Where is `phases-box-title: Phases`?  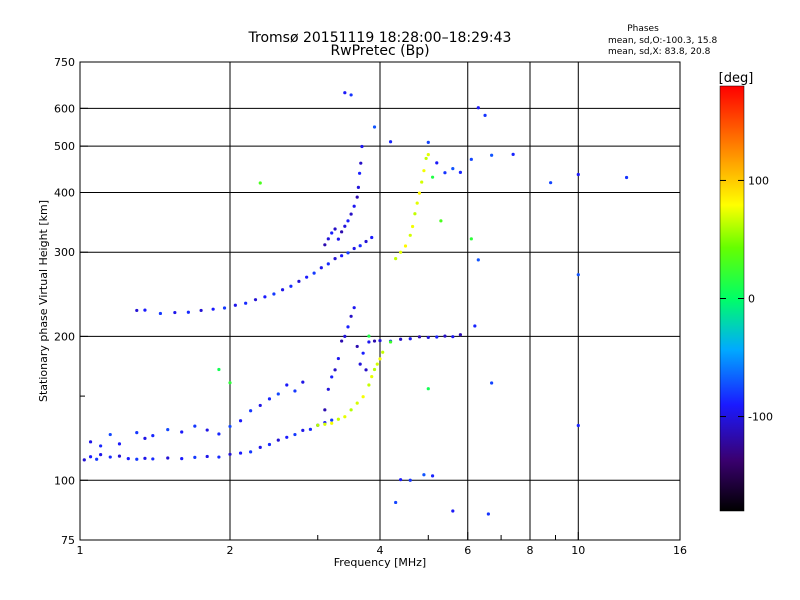
phases-box-title: Phases is located at coordinates (643, 29).